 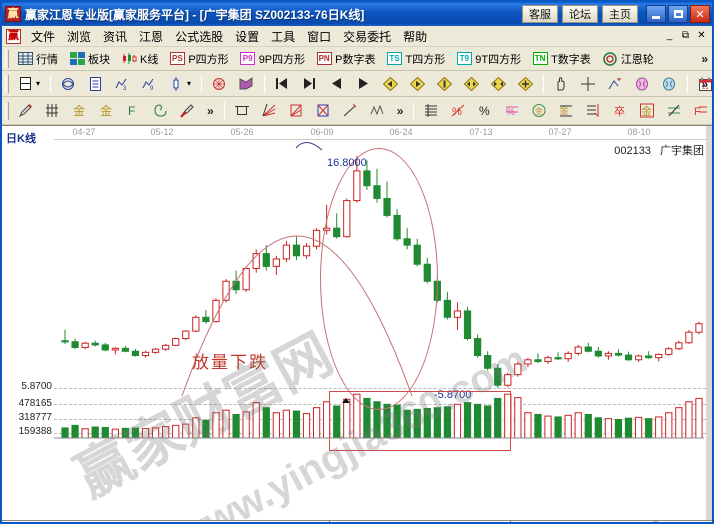 I want to click on volume-highlight-rect, so click(x=420, y=421).